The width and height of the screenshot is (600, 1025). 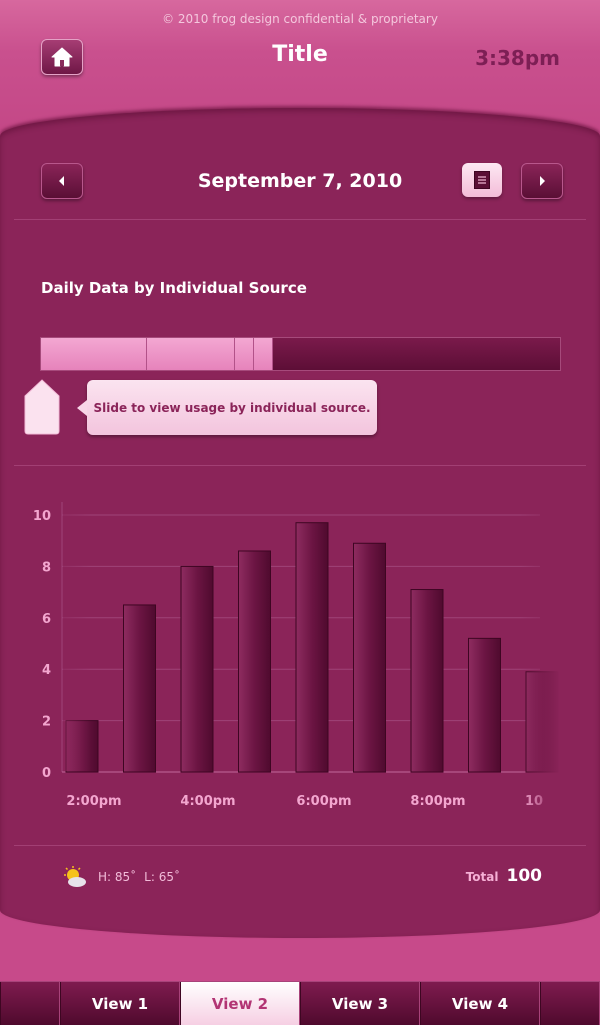 I want to click on low-temp: L: 65˚, so click(x=162, y=877).